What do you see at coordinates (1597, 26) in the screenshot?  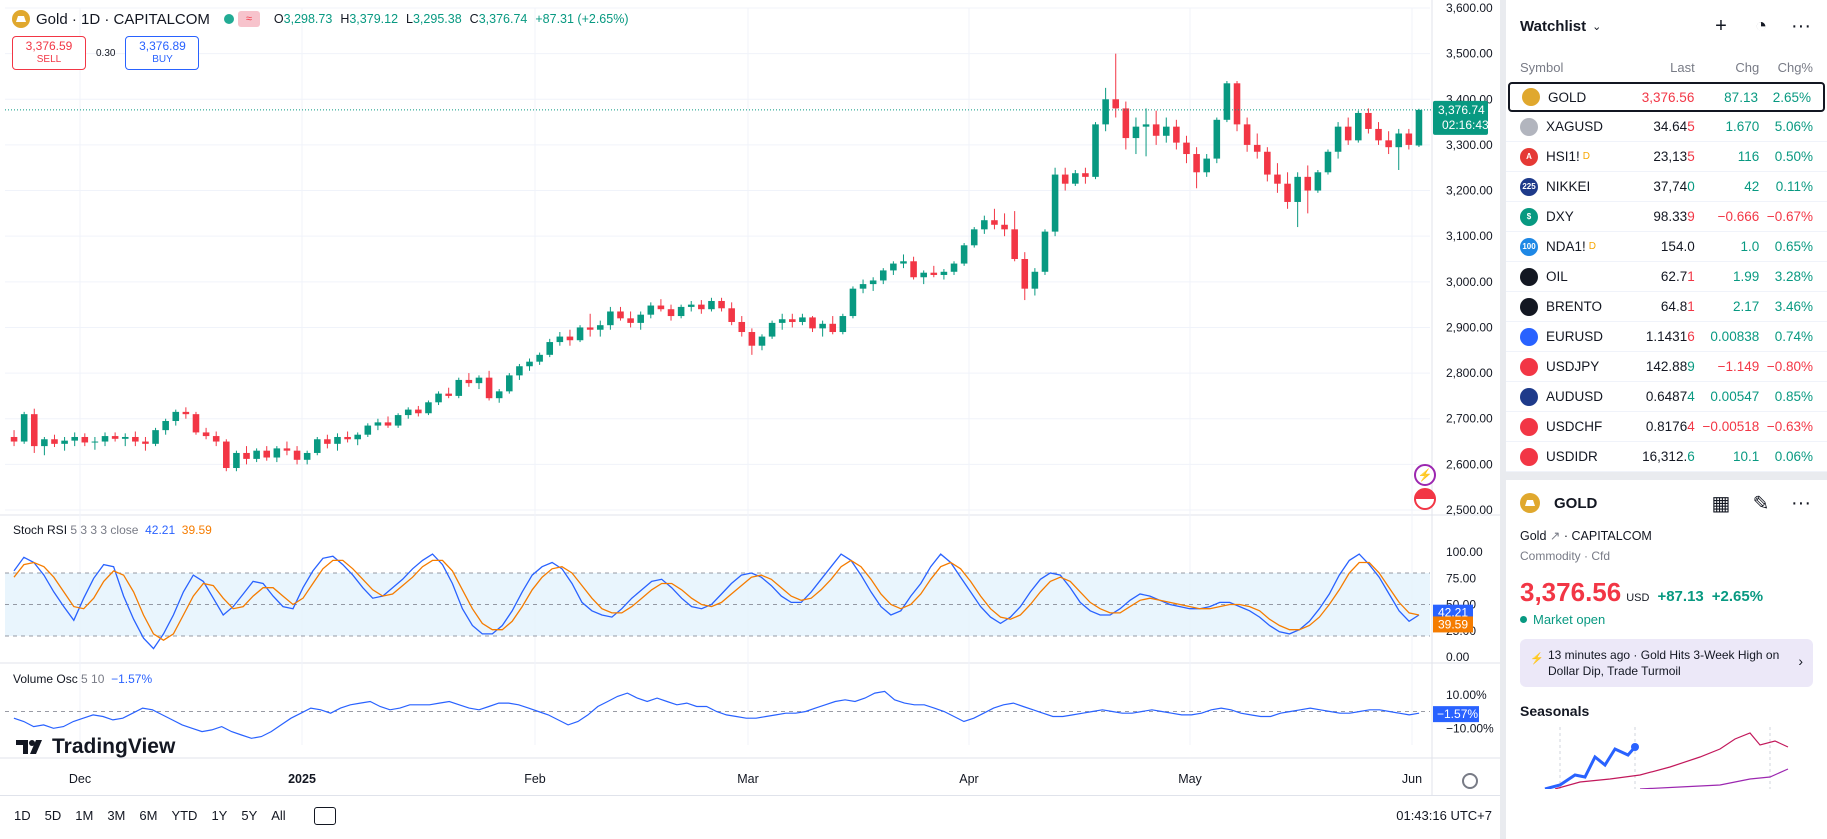 I see `chevron-down-icon: ⌄` at bounding box center [1597, 26].